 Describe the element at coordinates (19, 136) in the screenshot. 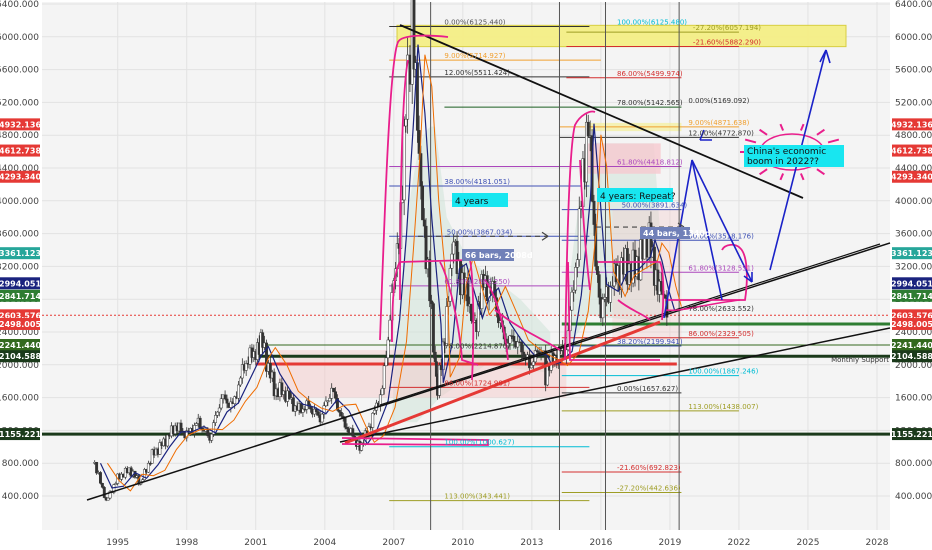

I see `y-tick-label-left: 4800.000` at that location.